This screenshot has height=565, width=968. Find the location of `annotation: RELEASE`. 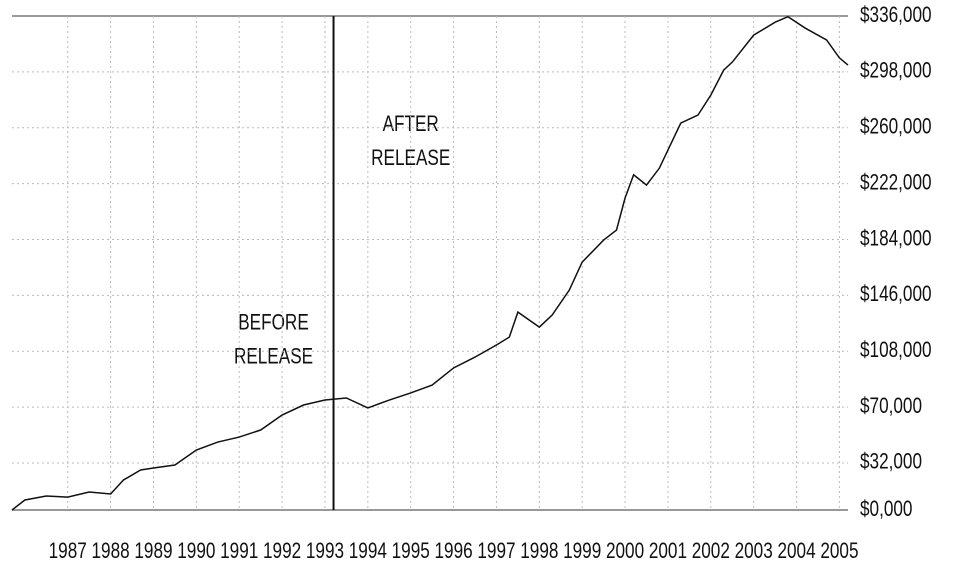

annotation: RELEASE is located at coordinates (273, 357).